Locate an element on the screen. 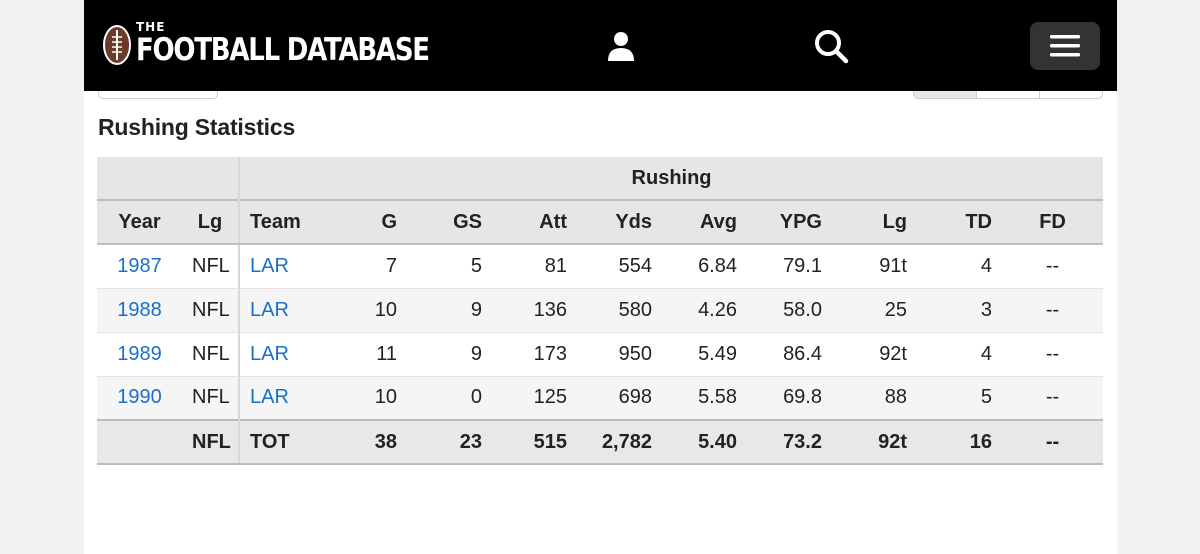 The height and width of the screenshot is (554, 1200). total-long-cell: 92t is located at coordinates (874, 442).